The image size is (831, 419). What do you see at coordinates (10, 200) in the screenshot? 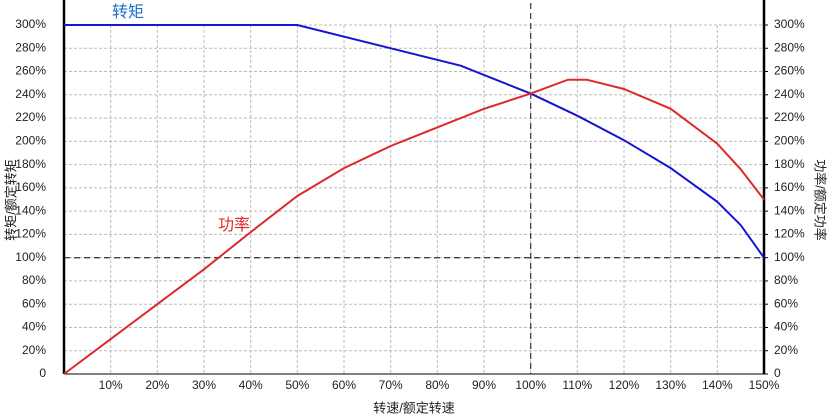
I see `y-axis-title: 转矩/额定转矩` at bounding box center [10, 200].